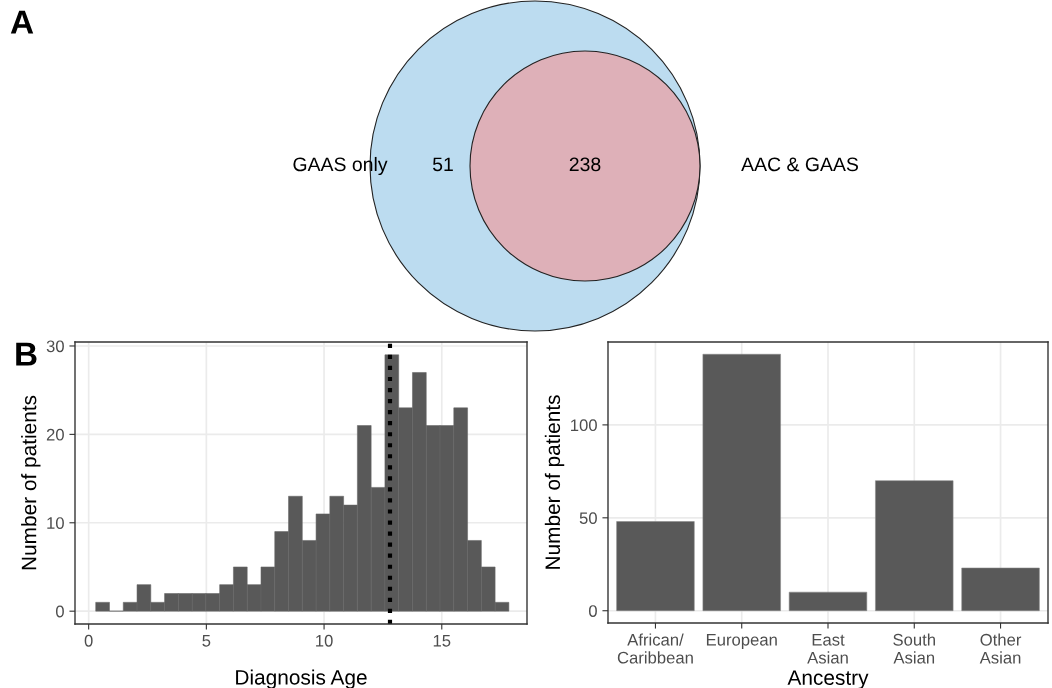 The width and height of the screenshot is (1052, 688). Describe the element at coordinates (55, 434) in the screenshot. I see `y-tick-label: 20` at that location.